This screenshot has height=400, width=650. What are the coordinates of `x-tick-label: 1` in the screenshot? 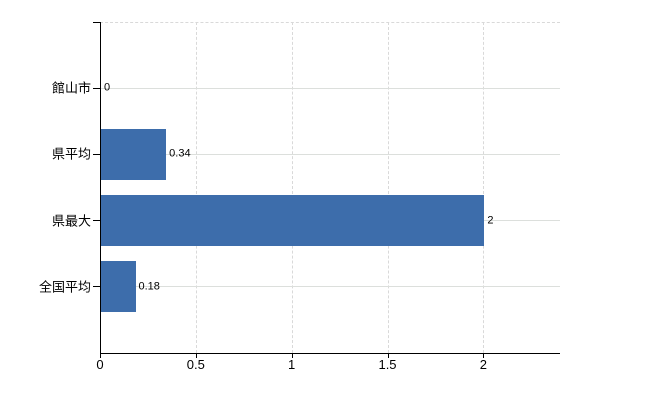 It's located at (292, 364).